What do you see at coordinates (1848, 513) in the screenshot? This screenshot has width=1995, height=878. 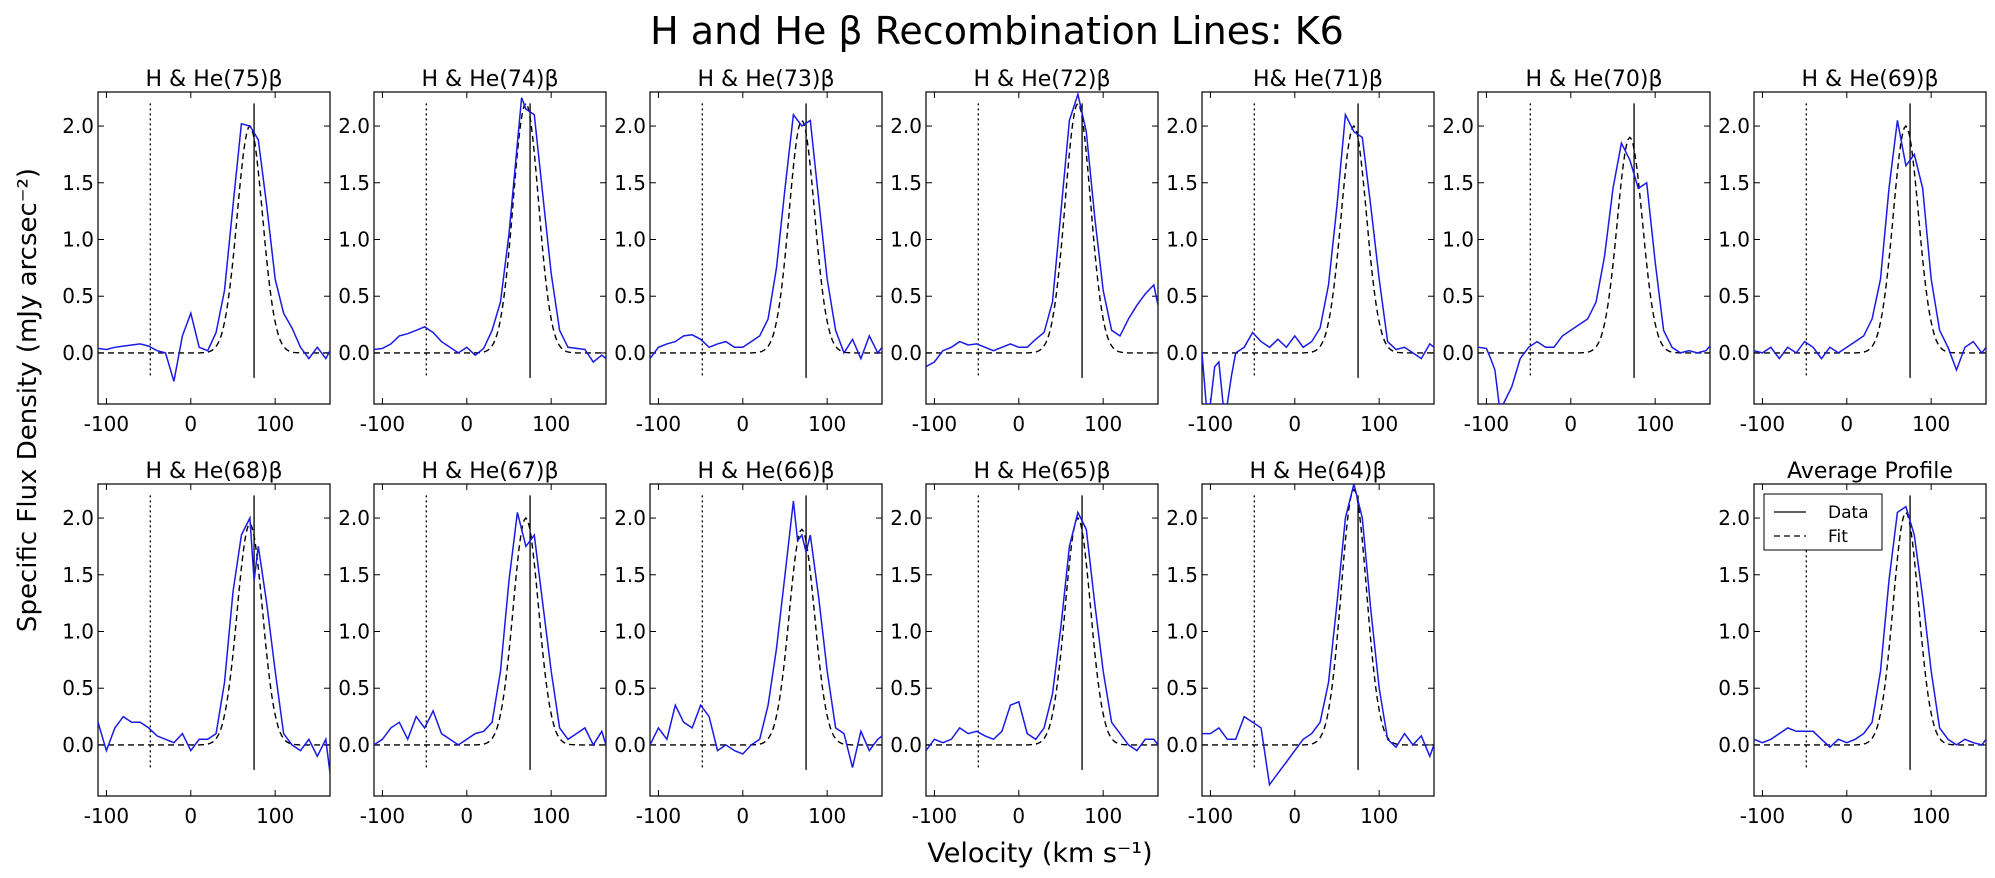 I see `legend-data-label: Data` at bounding box center [1848, 513].